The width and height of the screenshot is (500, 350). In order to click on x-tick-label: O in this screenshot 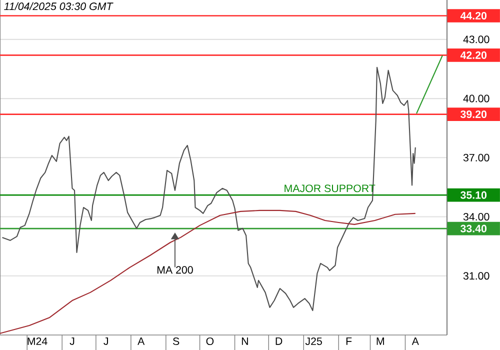, I will do `click(210, 341)`.